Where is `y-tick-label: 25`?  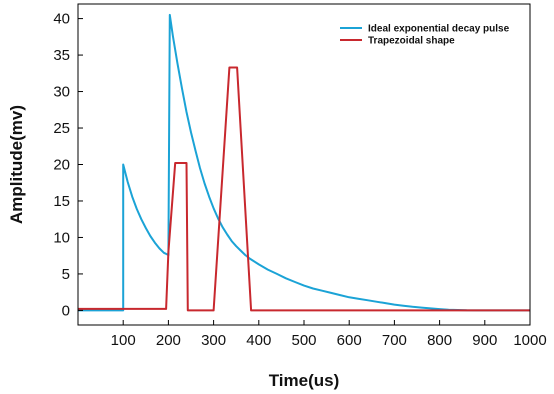
y-tick-label: 25 is located at coordinates (61, 128).